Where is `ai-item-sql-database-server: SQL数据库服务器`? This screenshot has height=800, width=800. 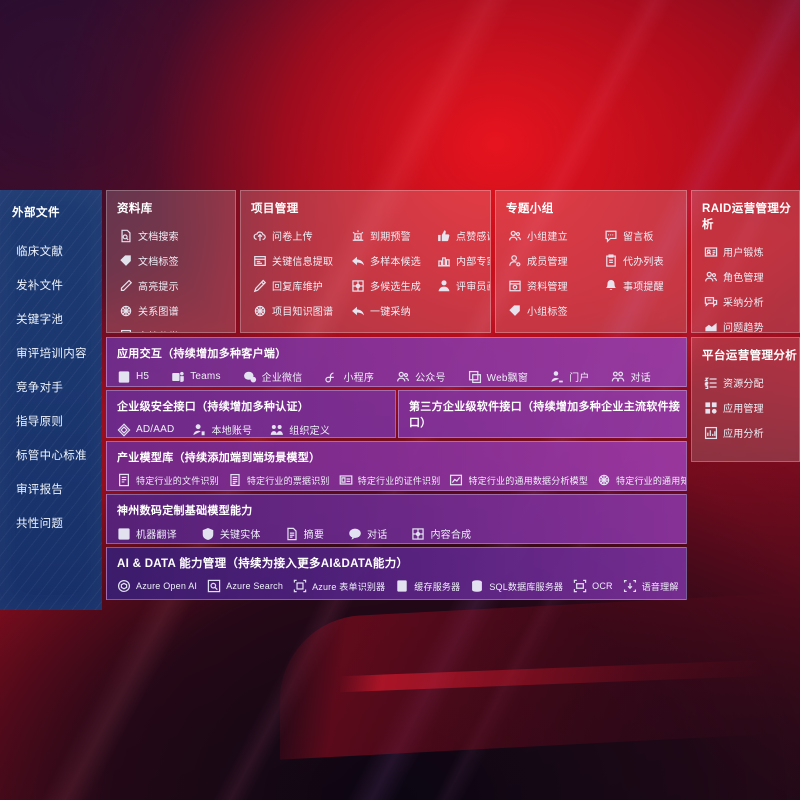
ai-item-sql-database-server: SQL数据库服务器 is located at coordinates (516, 586).